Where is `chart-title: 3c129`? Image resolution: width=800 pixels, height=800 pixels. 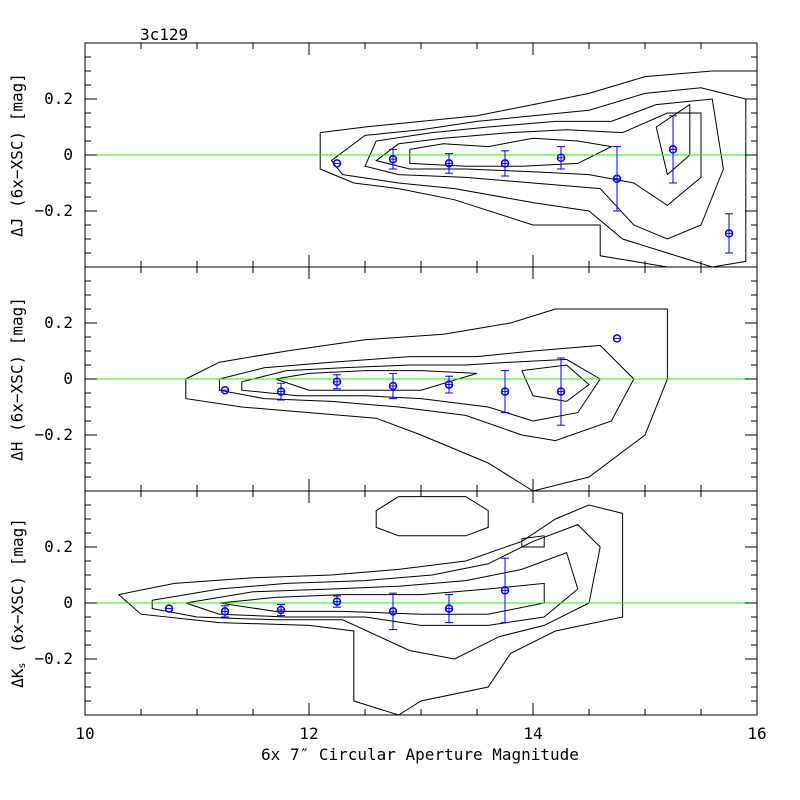
chart-title: 3c129 is located at coordinates (164, 34).